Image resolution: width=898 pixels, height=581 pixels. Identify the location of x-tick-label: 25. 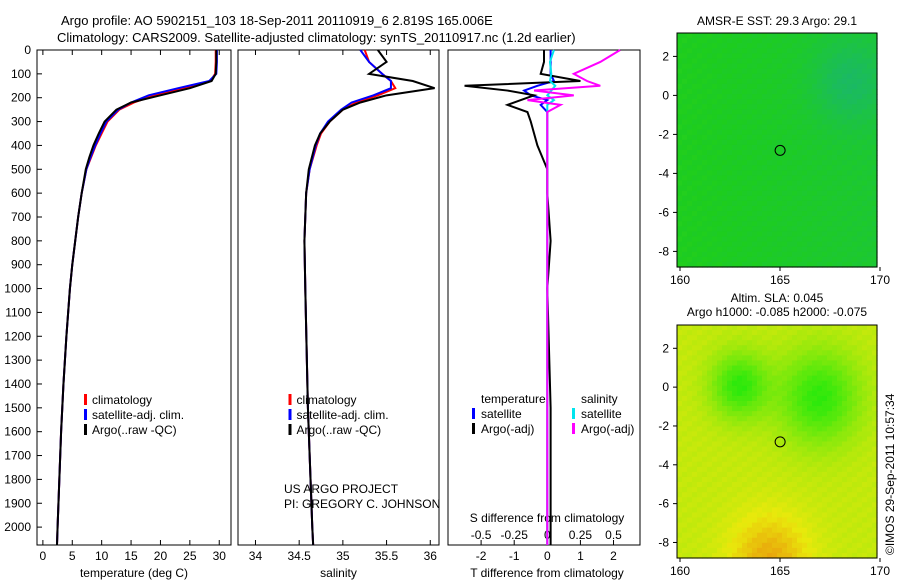
(190, 556).